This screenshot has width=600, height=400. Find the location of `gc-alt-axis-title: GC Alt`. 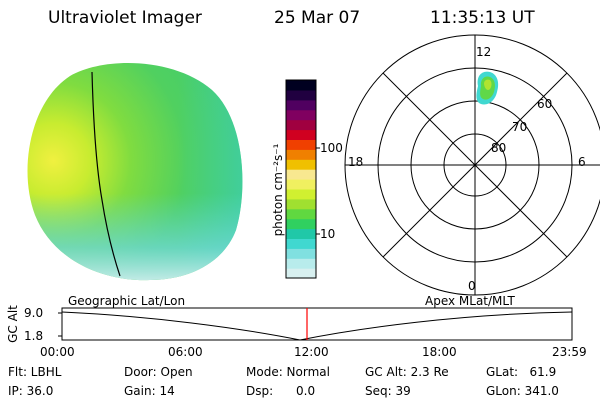

gc-alt-axis-title: GC Alt is located at coordinates (13, 324).